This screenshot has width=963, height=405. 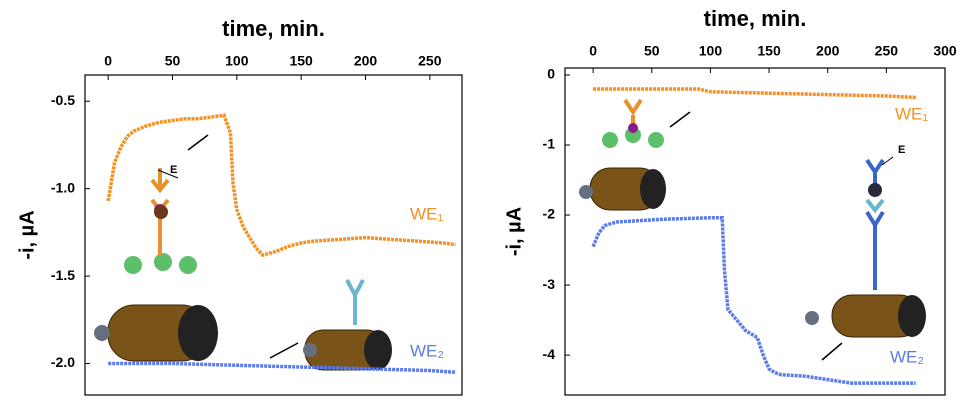 I want to click on y-tick-label: -1, so click(x=549, y=144).